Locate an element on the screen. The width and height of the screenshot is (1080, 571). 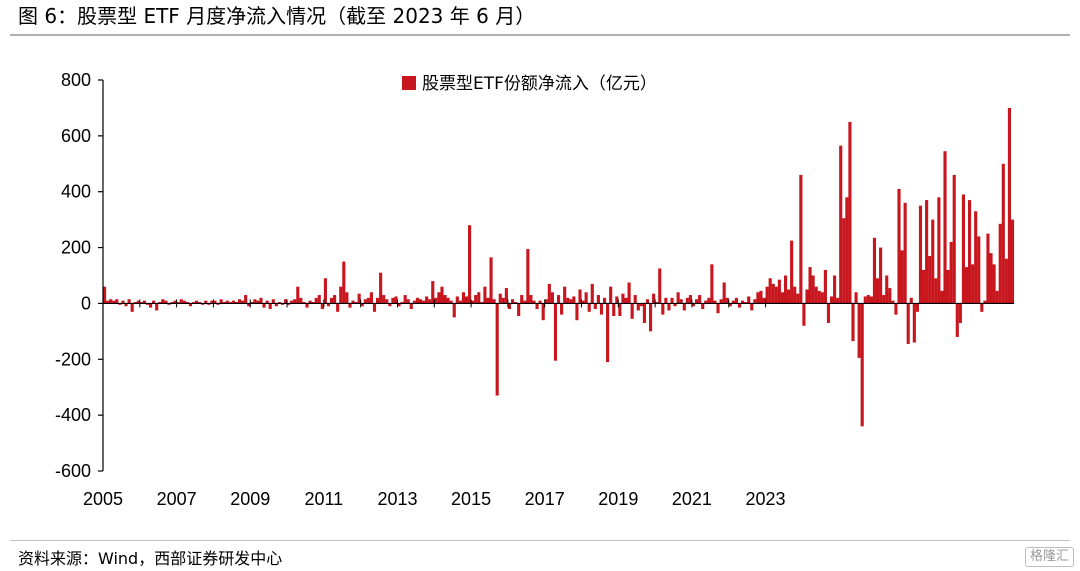
y-tick-label: -400 is located at coordinates (73, 415).